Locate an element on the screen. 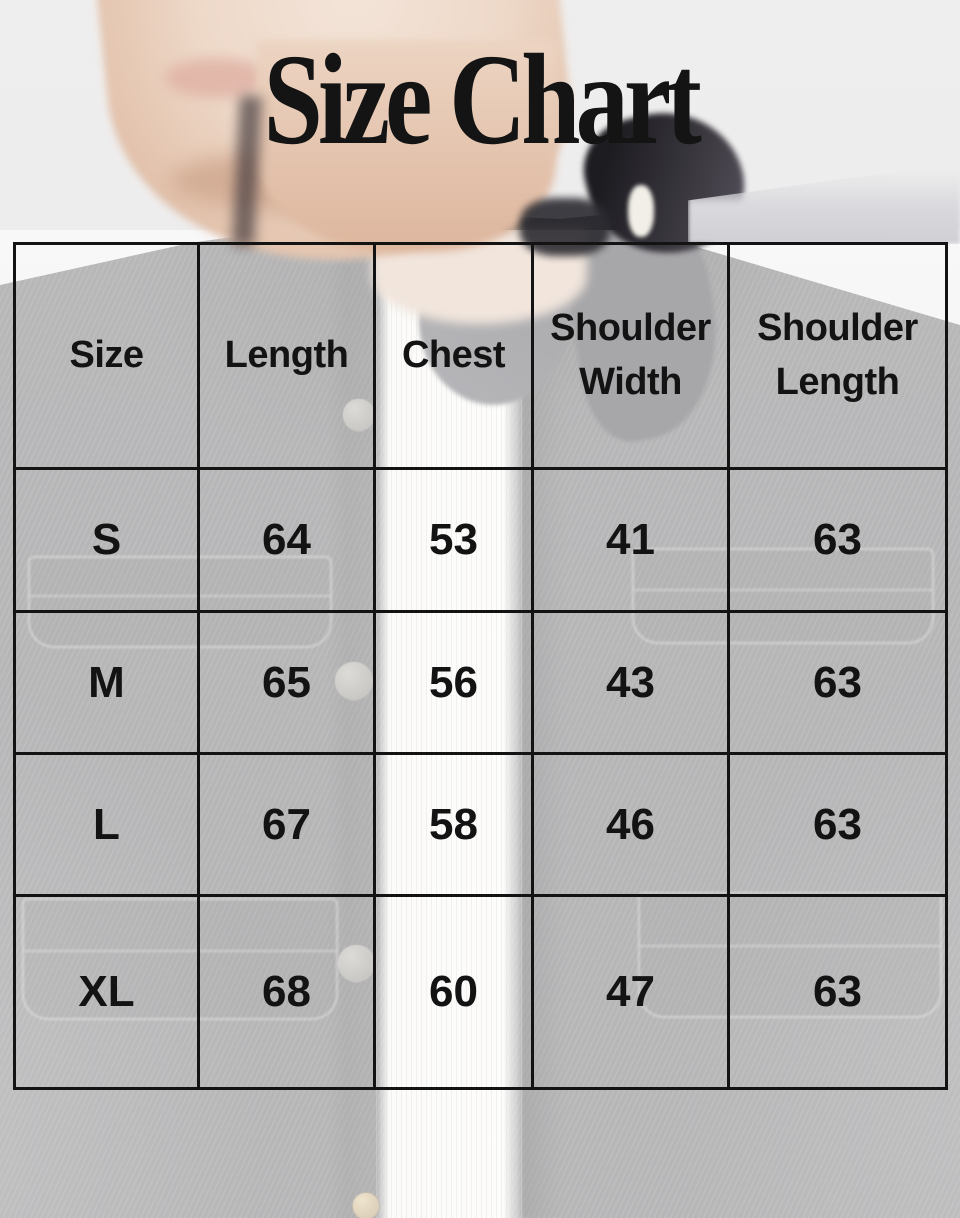 The width and height of the screenshot is (960, 1218). table-cell: 41 is located at coordinates (632, 541).